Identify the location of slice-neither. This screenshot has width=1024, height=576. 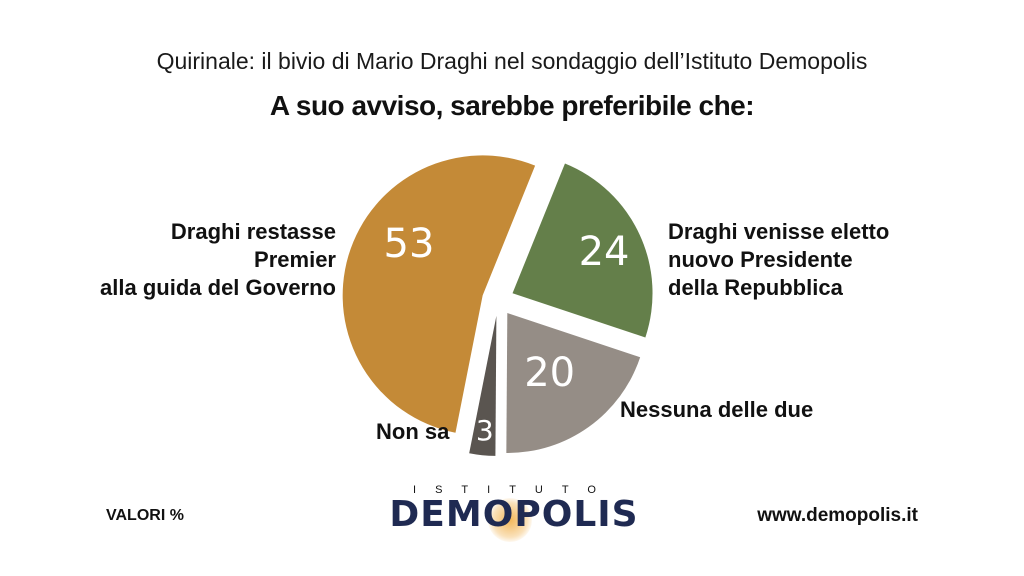
(573, 383).